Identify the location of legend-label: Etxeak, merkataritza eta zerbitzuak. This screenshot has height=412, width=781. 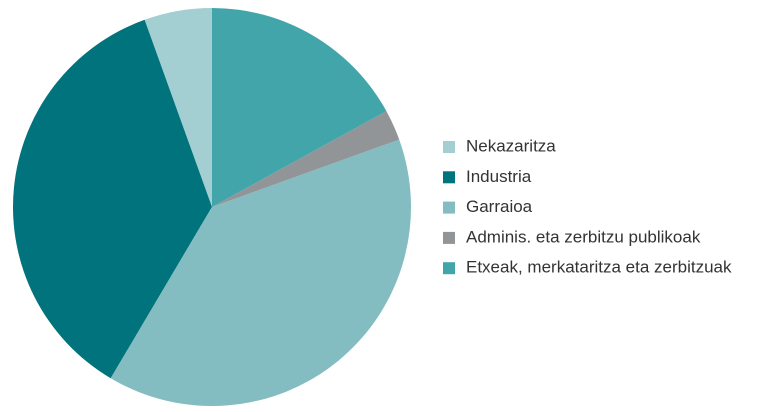
(599, 267).